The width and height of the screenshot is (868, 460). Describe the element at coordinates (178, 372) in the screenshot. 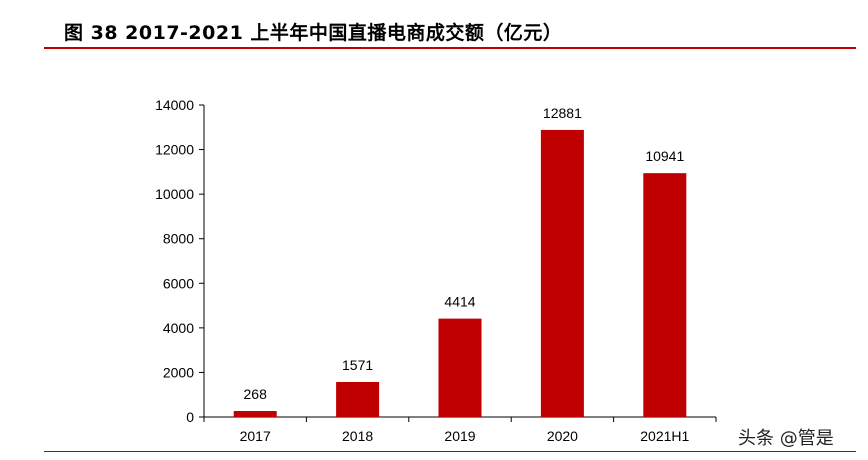

I see `y-tick-label: 2000` at that location.